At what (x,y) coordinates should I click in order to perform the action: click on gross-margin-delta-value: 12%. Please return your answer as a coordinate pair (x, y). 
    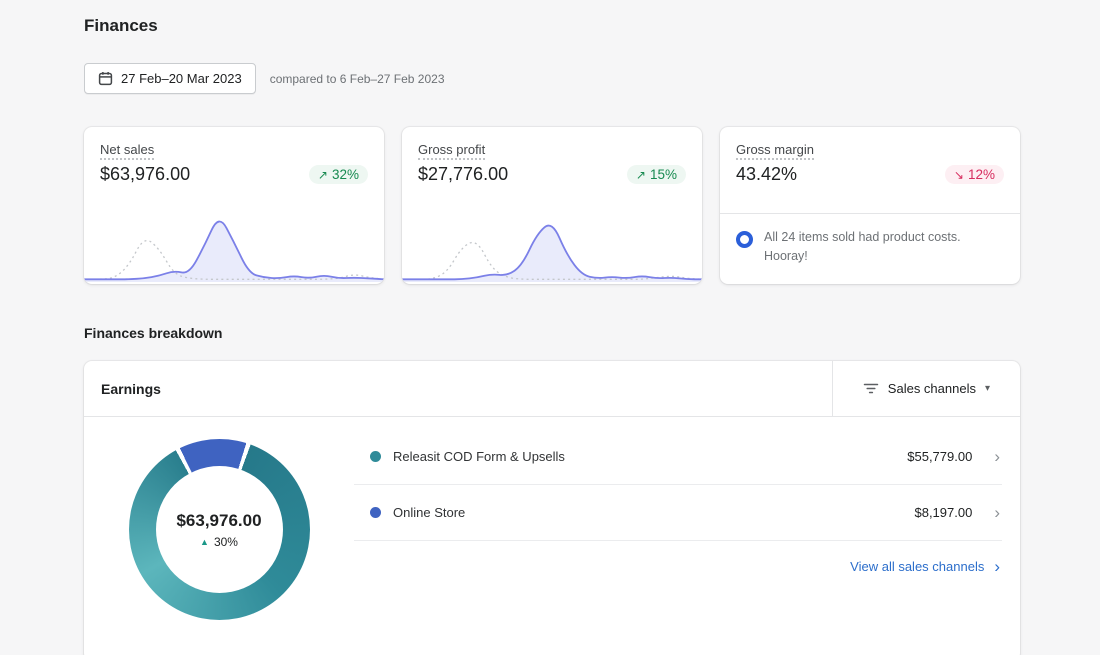
    Looking at the image, I should click on (981, 174).